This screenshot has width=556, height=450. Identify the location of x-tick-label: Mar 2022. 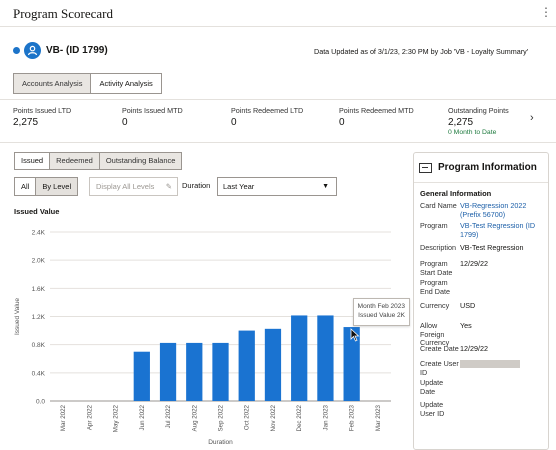
(63, 417).